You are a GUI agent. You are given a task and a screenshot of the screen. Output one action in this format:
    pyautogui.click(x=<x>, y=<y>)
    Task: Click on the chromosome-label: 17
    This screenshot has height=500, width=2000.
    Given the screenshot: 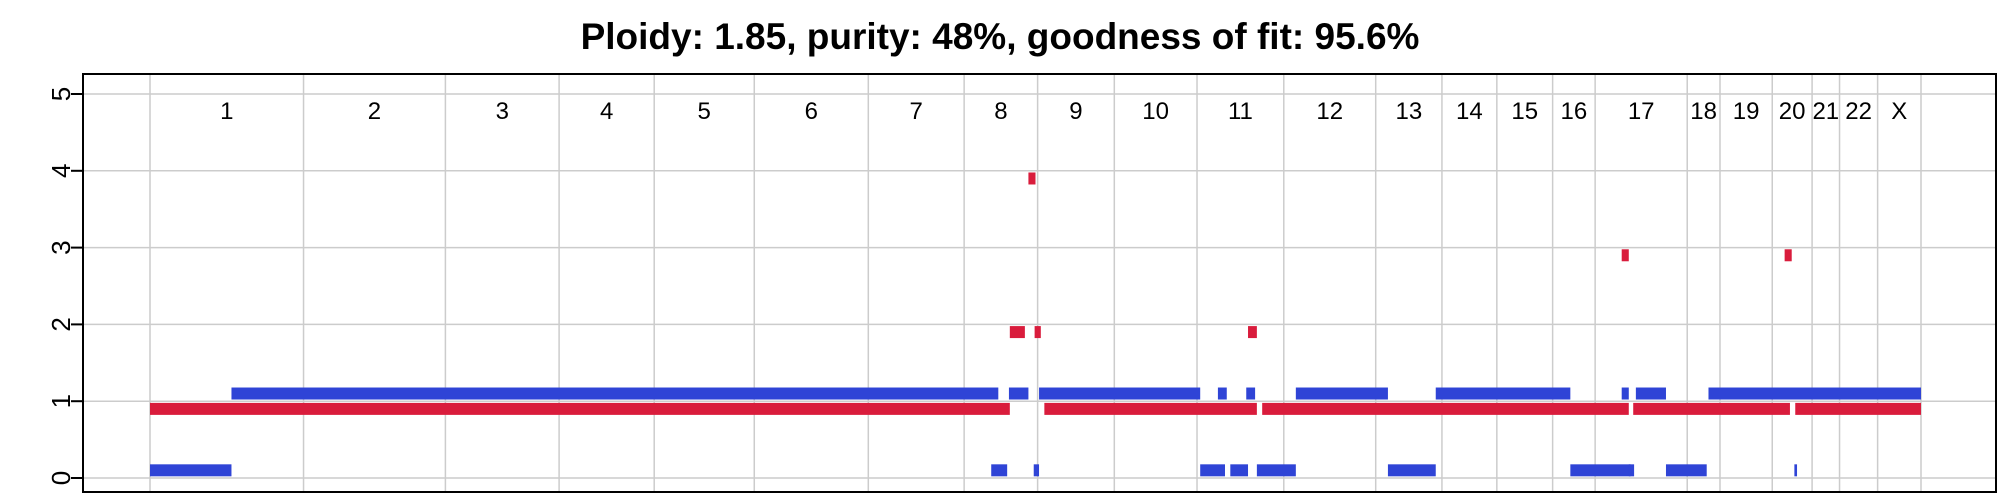 What is the action you would take?
    pyautogui.click(x=1641, y=111)
    